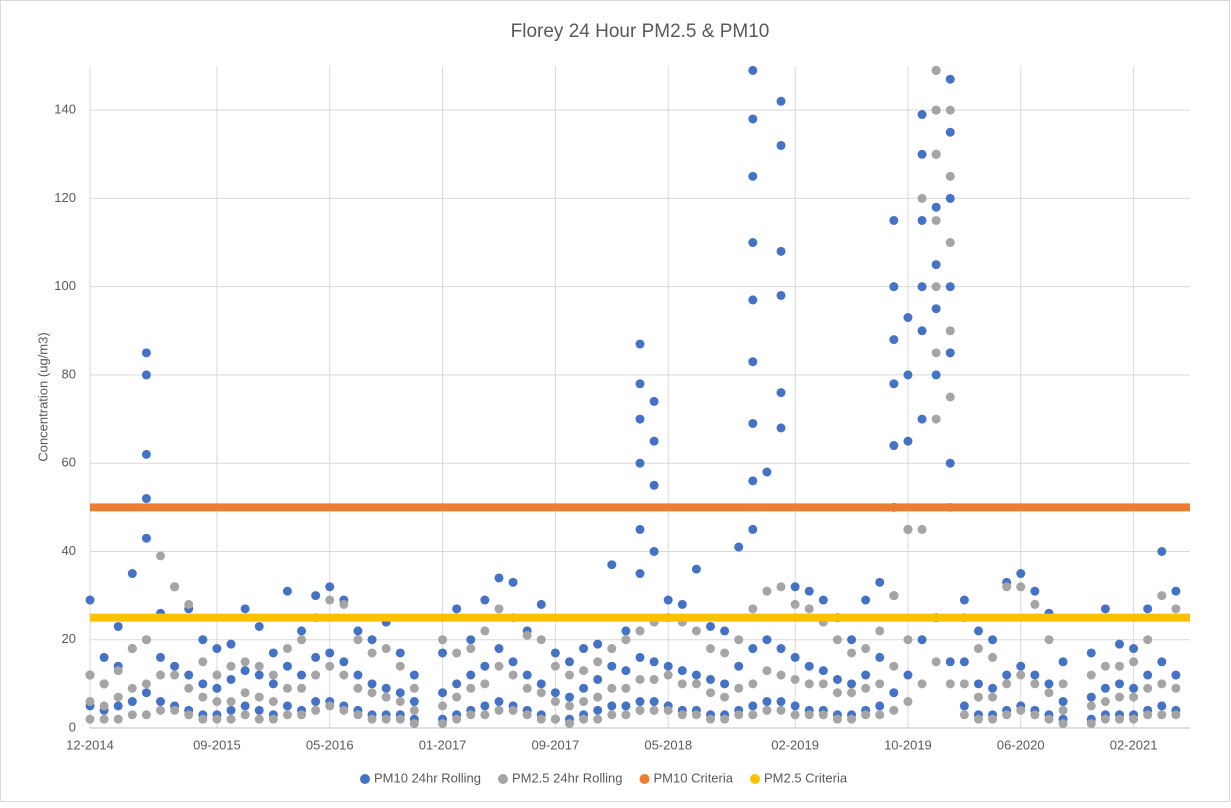 The image size is (1231, 808). What do you see at coordinates (806, 777) in the screenshot?
I see `legend-label: PM2.5 Criteria` at bounding box center [806, 777].